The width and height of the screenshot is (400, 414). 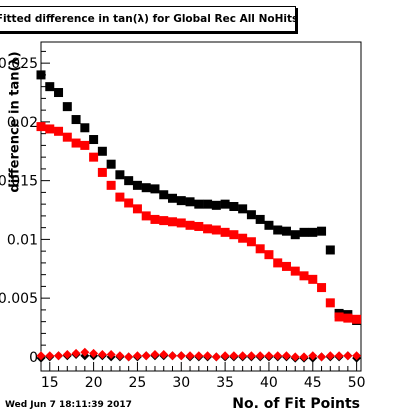 I want to click on y-axis-label: difference in tan(λ), so click(x=15, y=122).